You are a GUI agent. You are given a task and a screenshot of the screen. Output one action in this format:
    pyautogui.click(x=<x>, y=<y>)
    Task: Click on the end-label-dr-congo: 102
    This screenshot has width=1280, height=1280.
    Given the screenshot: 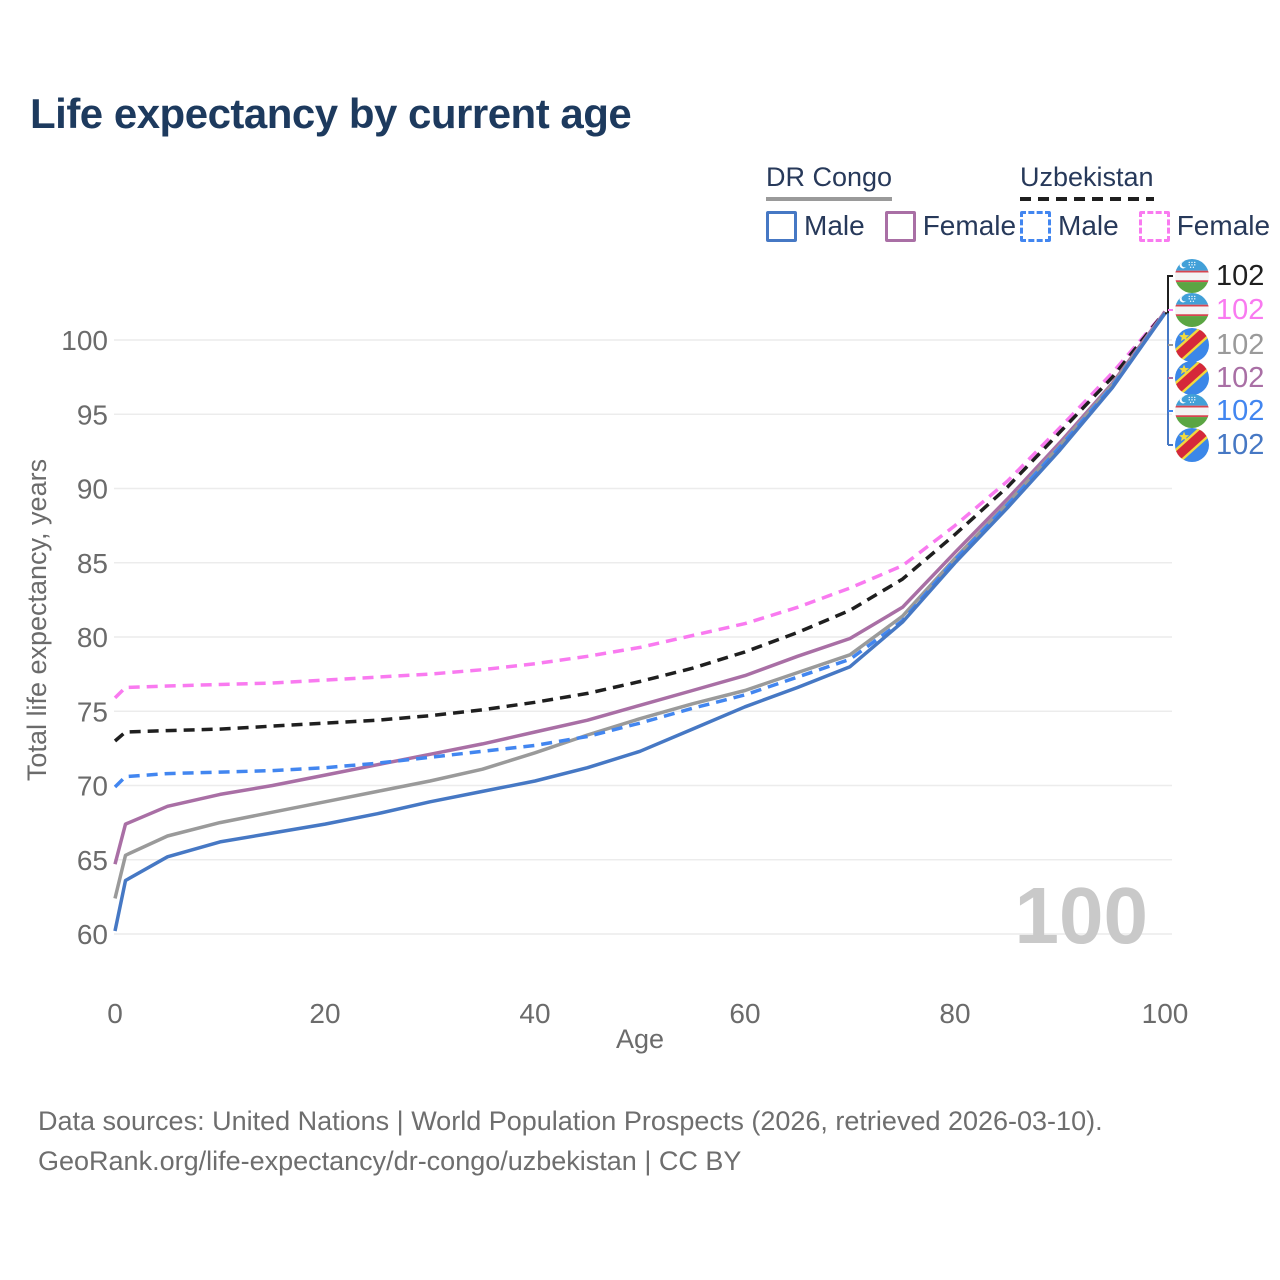 What is the action you would take?
    pyautogui.click(x=1219, y=345)
    